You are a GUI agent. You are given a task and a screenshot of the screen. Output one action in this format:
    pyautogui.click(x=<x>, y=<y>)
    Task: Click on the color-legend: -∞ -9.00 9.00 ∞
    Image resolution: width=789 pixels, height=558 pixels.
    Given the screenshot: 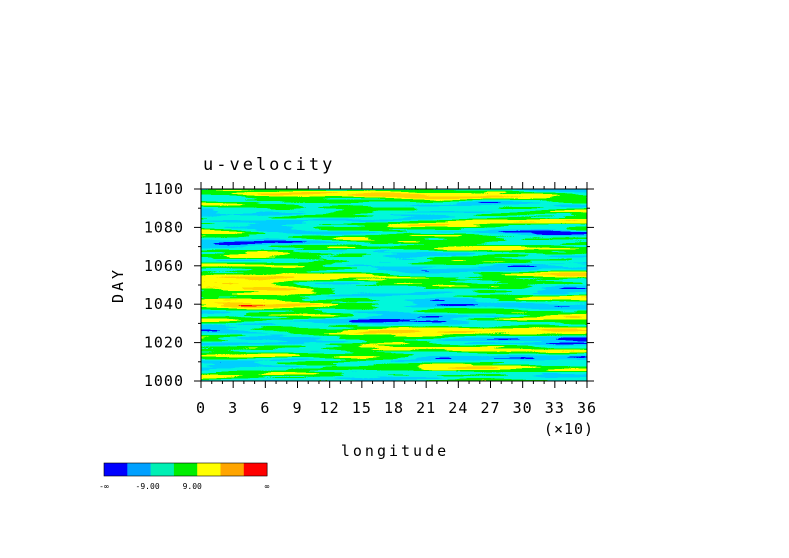 What is the action you would take?
    pyautogui.click(x=184, y=476)
    